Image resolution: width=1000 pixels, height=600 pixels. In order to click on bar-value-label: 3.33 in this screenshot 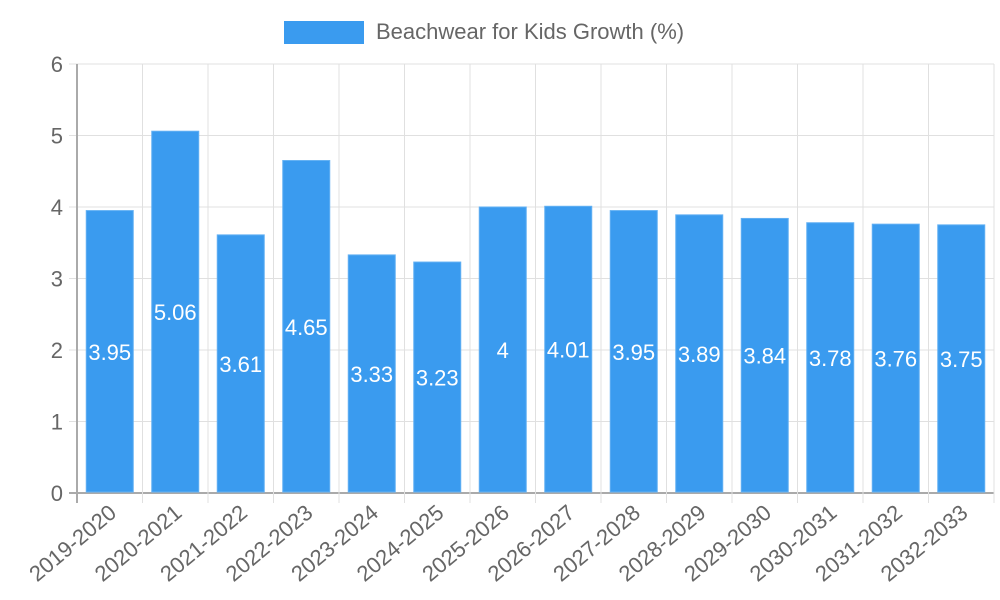, I will do `click(371, 374)`.